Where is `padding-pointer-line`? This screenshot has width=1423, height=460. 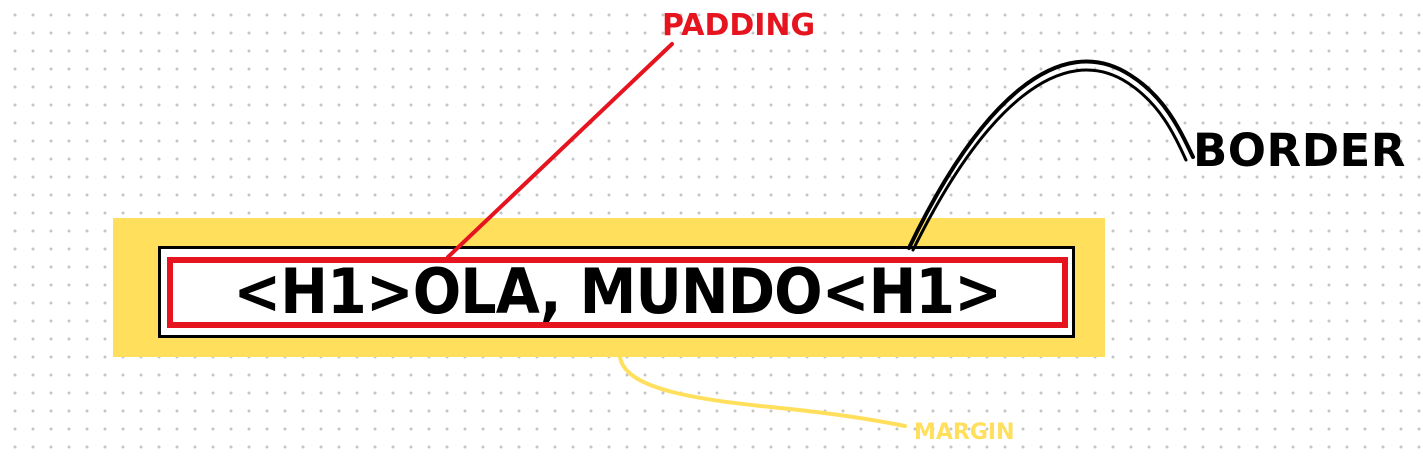
padding-pointer-line is located at coordinates (560, 150).